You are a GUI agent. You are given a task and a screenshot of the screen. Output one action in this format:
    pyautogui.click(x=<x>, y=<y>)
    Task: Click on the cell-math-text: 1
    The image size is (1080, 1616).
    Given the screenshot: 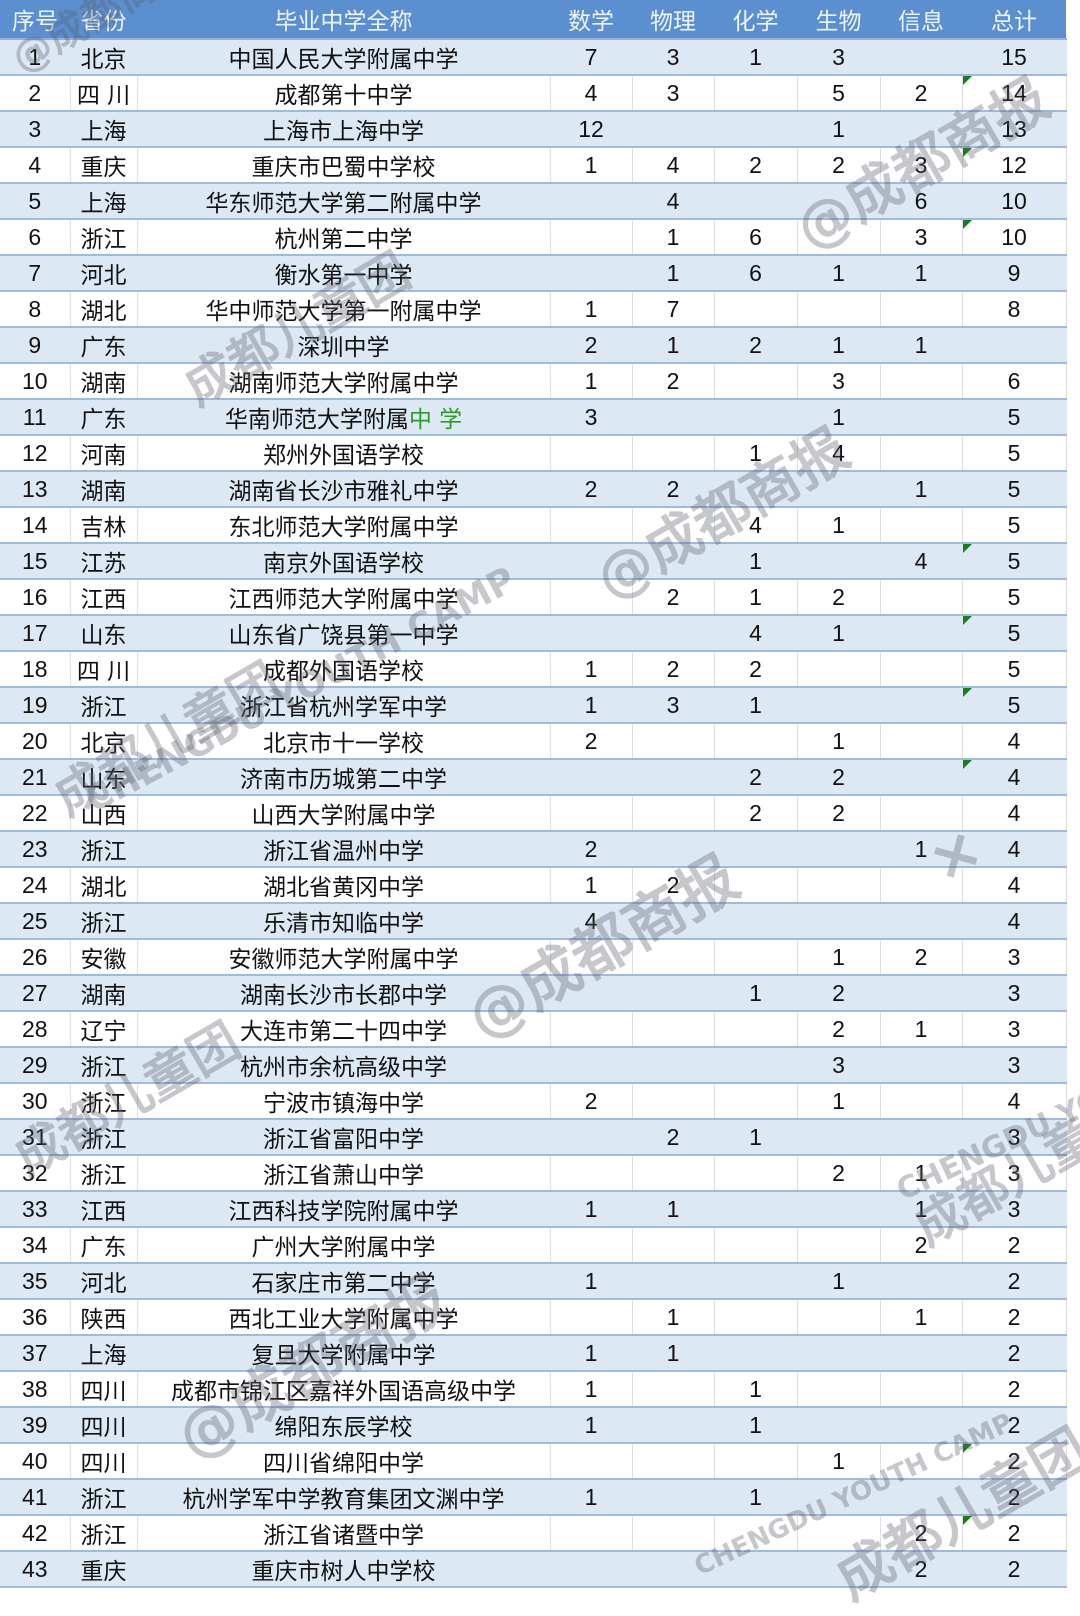 What is the action you would take?
    pyautogui.click(x=591, y=164)
    